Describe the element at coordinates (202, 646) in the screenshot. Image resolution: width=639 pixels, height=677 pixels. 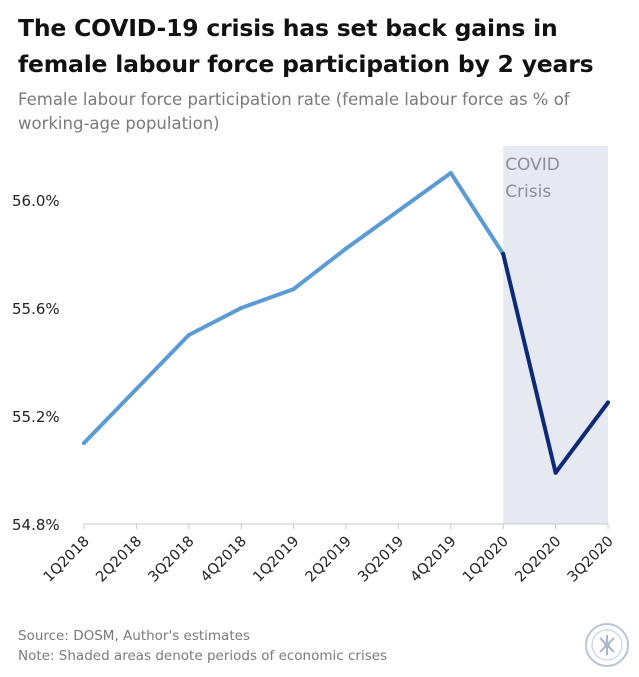
I see `chart-footer: Source: DOSM, Author's estimates Note` at that location.